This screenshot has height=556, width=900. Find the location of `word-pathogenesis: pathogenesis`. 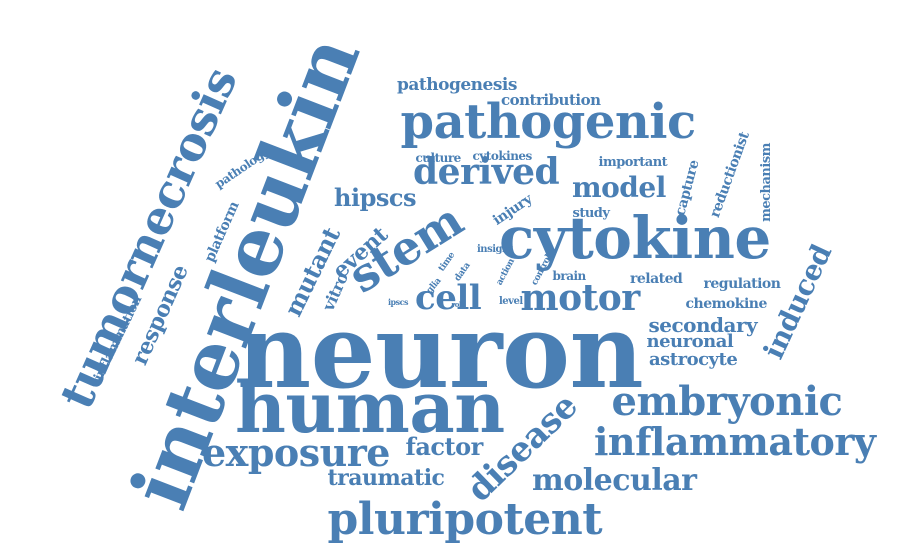

word-pathogenesis: pathogenesis is located at coordinates (457, 84).